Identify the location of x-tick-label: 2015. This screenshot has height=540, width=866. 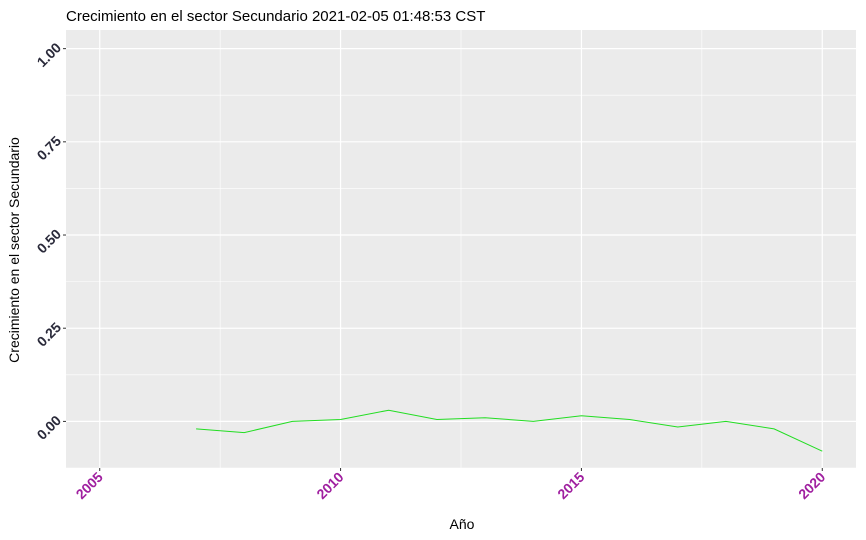
(570, 485).